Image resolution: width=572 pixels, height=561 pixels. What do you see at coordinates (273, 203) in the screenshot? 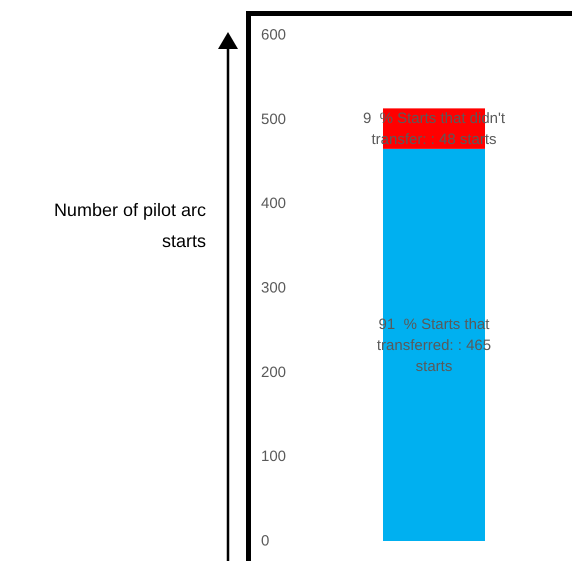
I see `y-tick-label: 400` at bounding box center [273, 203].